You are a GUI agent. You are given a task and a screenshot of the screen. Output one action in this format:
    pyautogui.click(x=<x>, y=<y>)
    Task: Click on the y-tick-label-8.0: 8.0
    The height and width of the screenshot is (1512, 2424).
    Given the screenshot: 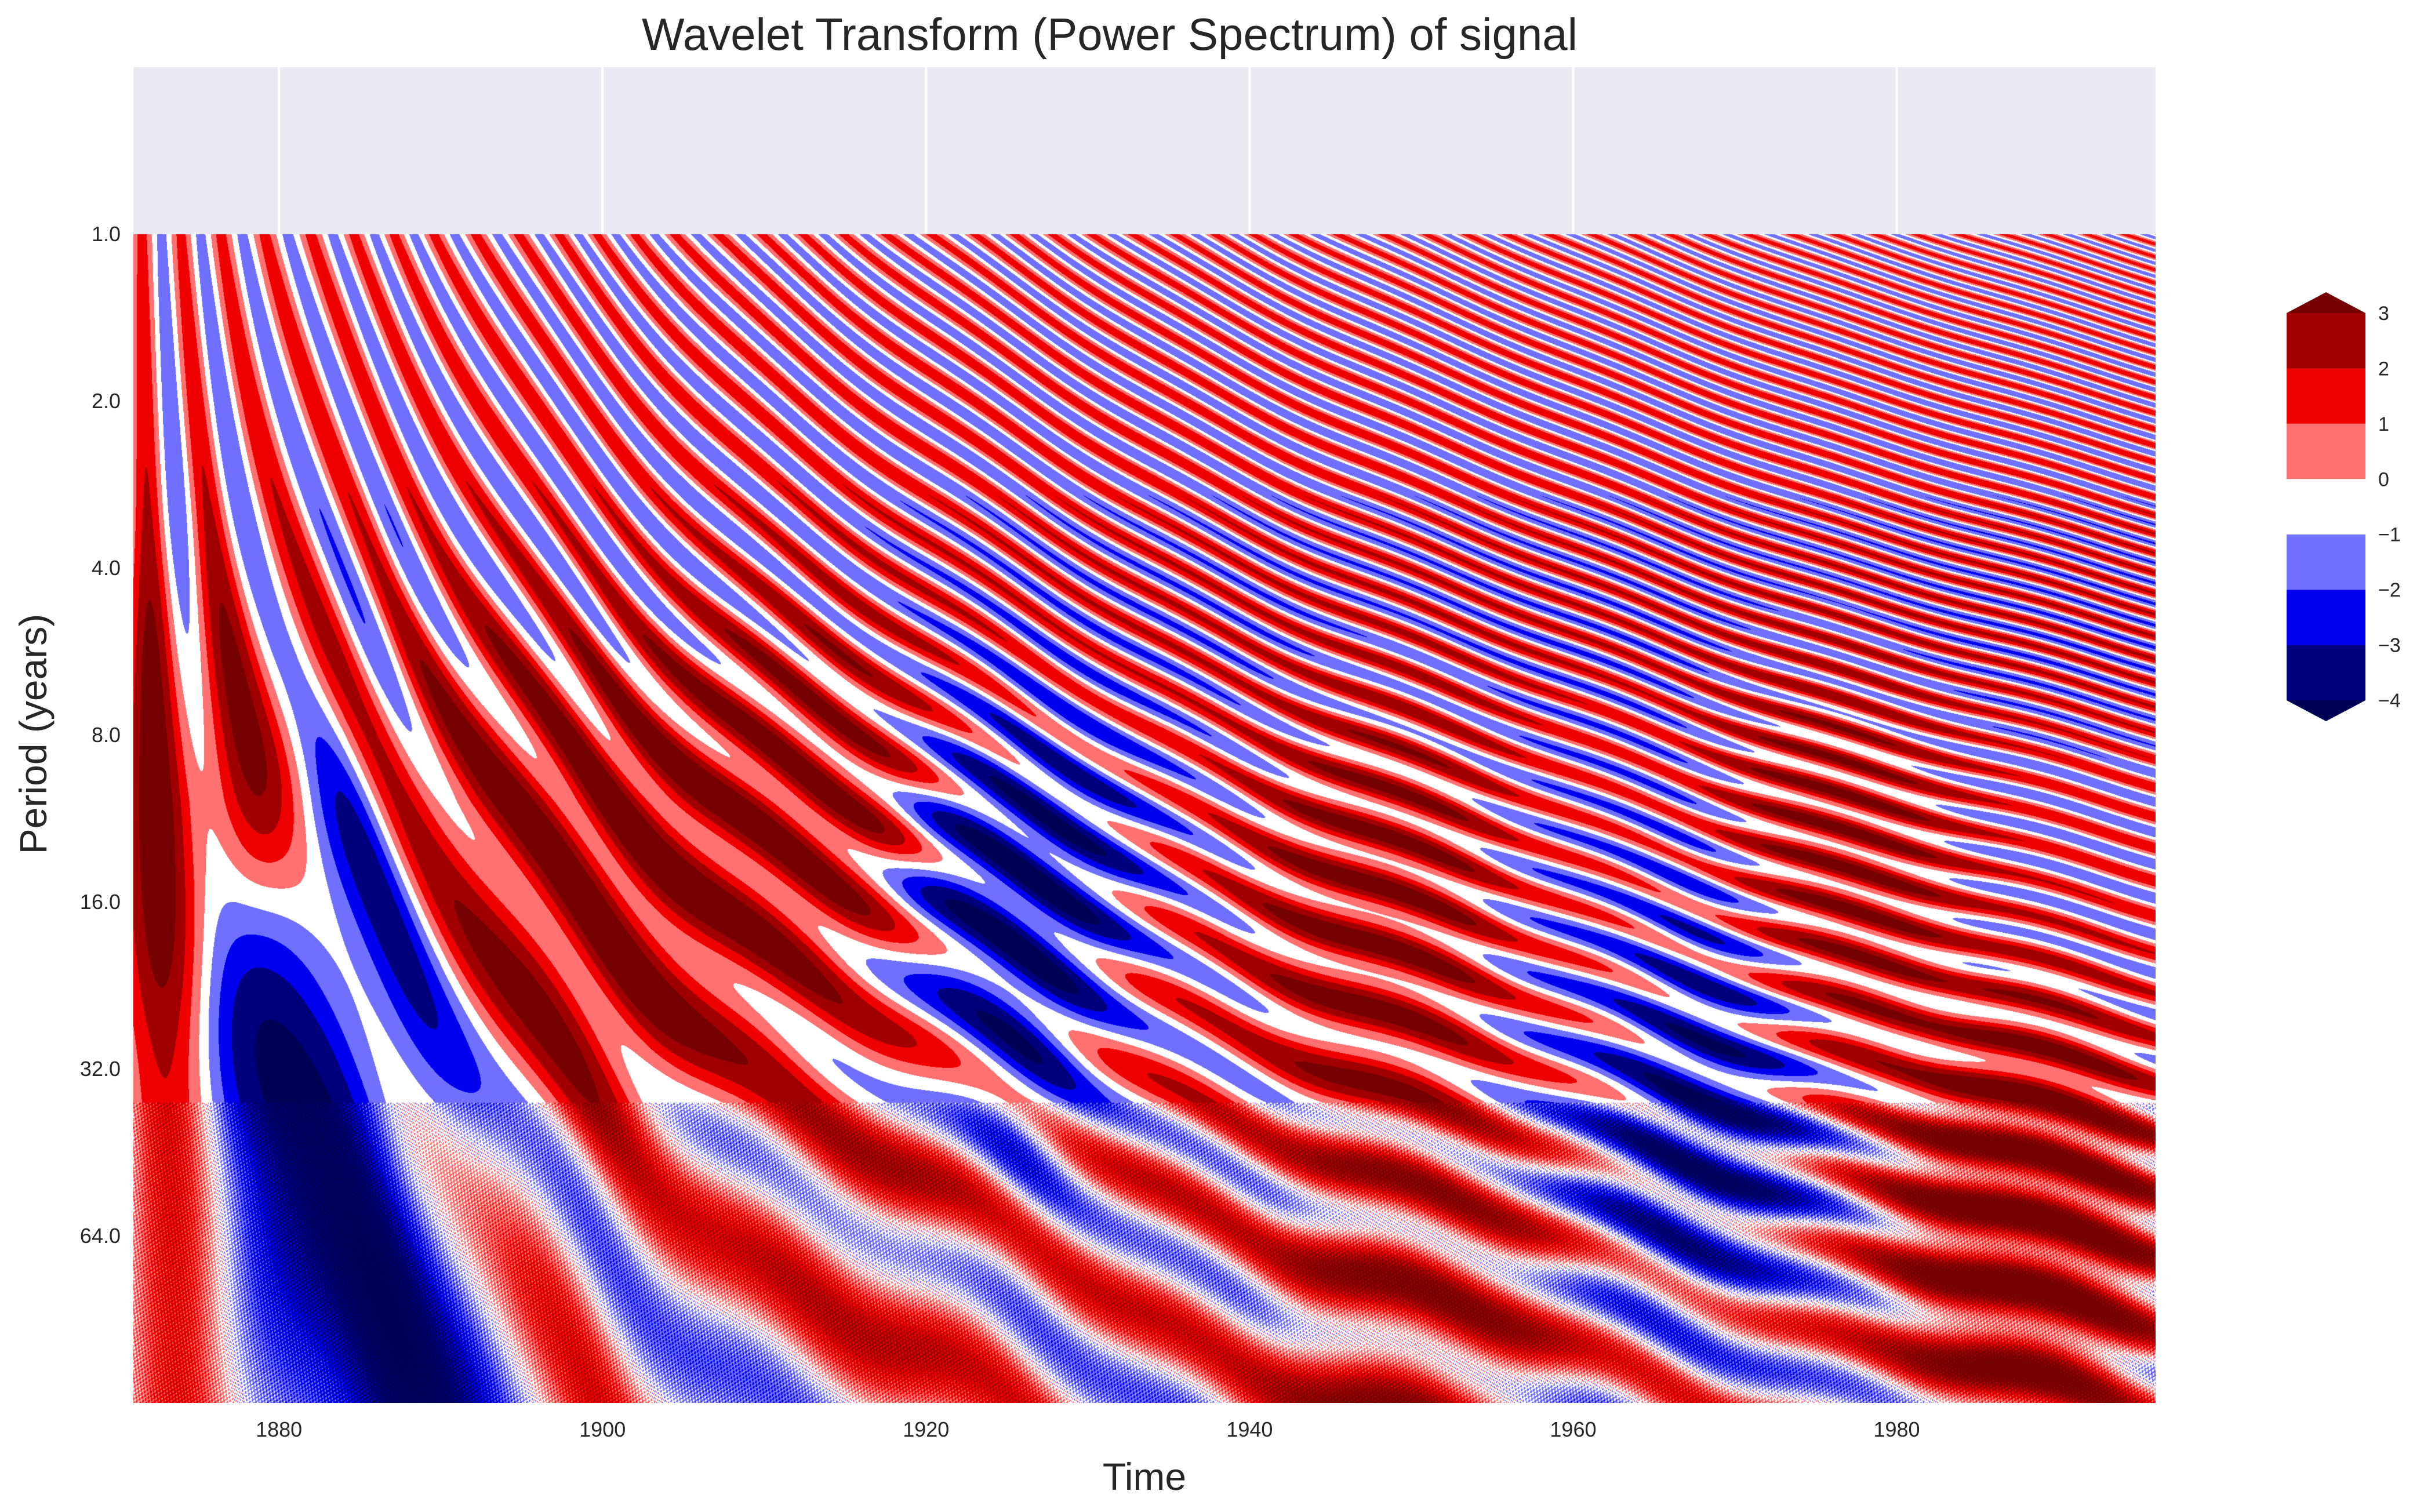 What is the action you would take?
    pyautogui.click(x=106, y=735)
    